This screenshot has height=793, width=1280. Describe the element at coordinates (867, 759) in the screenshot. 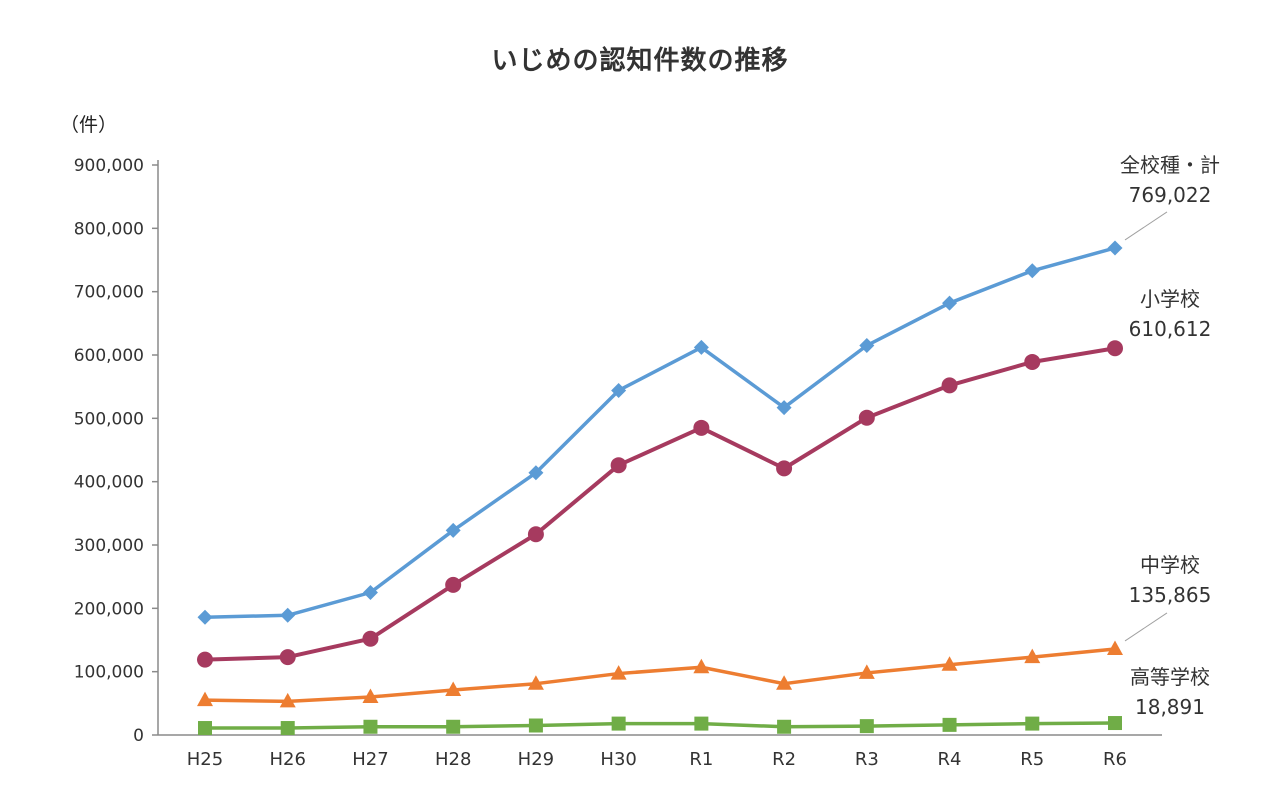

I see `x-tick-label: R3` at that location.